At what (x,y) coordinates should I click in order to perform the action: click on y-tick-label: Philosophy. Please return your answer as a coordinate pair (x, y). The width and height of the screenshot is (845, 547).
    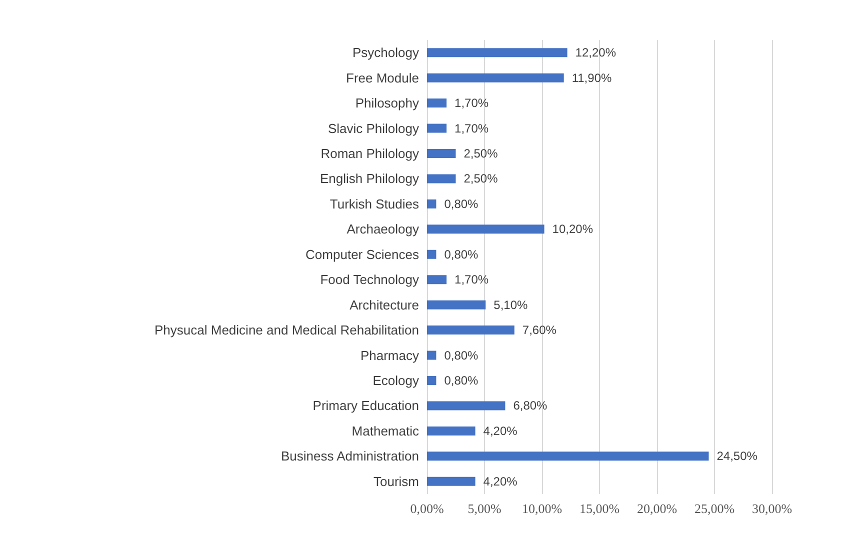
    Looking at the image, I should click on (387, 103).